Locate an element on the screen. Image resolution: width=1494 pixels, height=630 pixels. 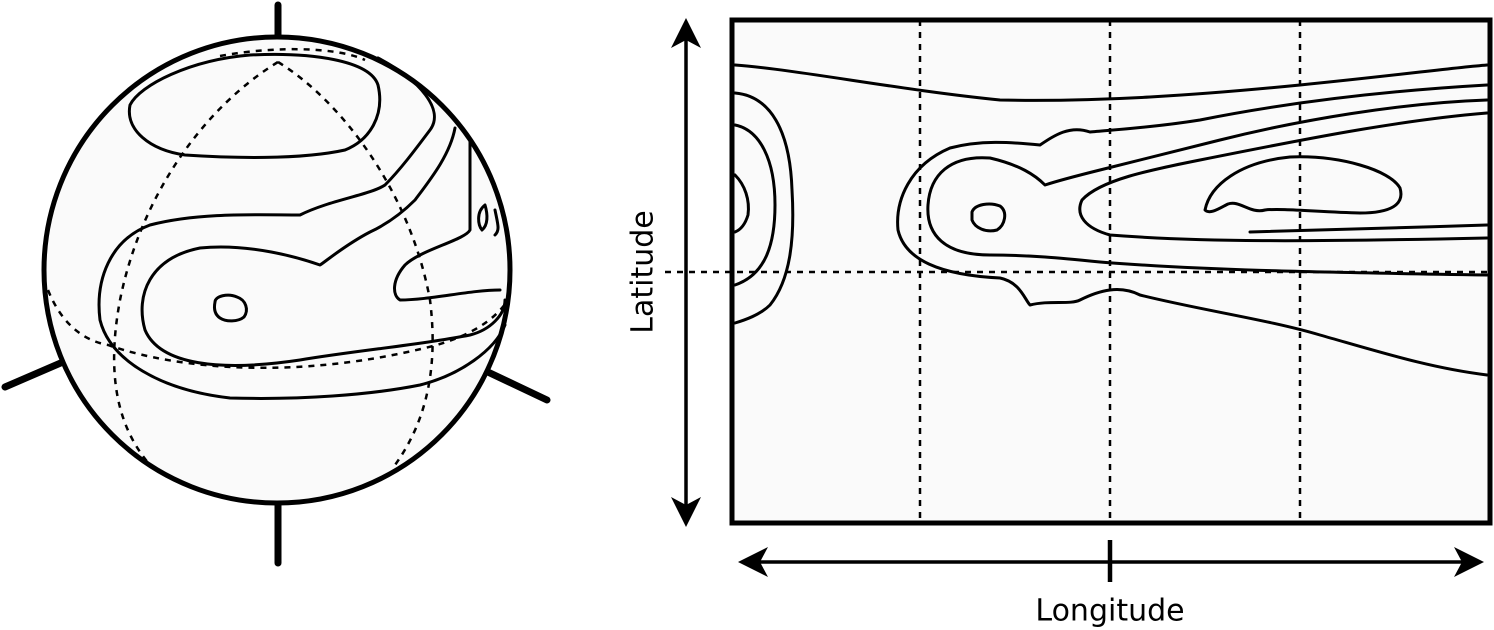
latitude-label: Latitude is located at coordinates (643, 271).